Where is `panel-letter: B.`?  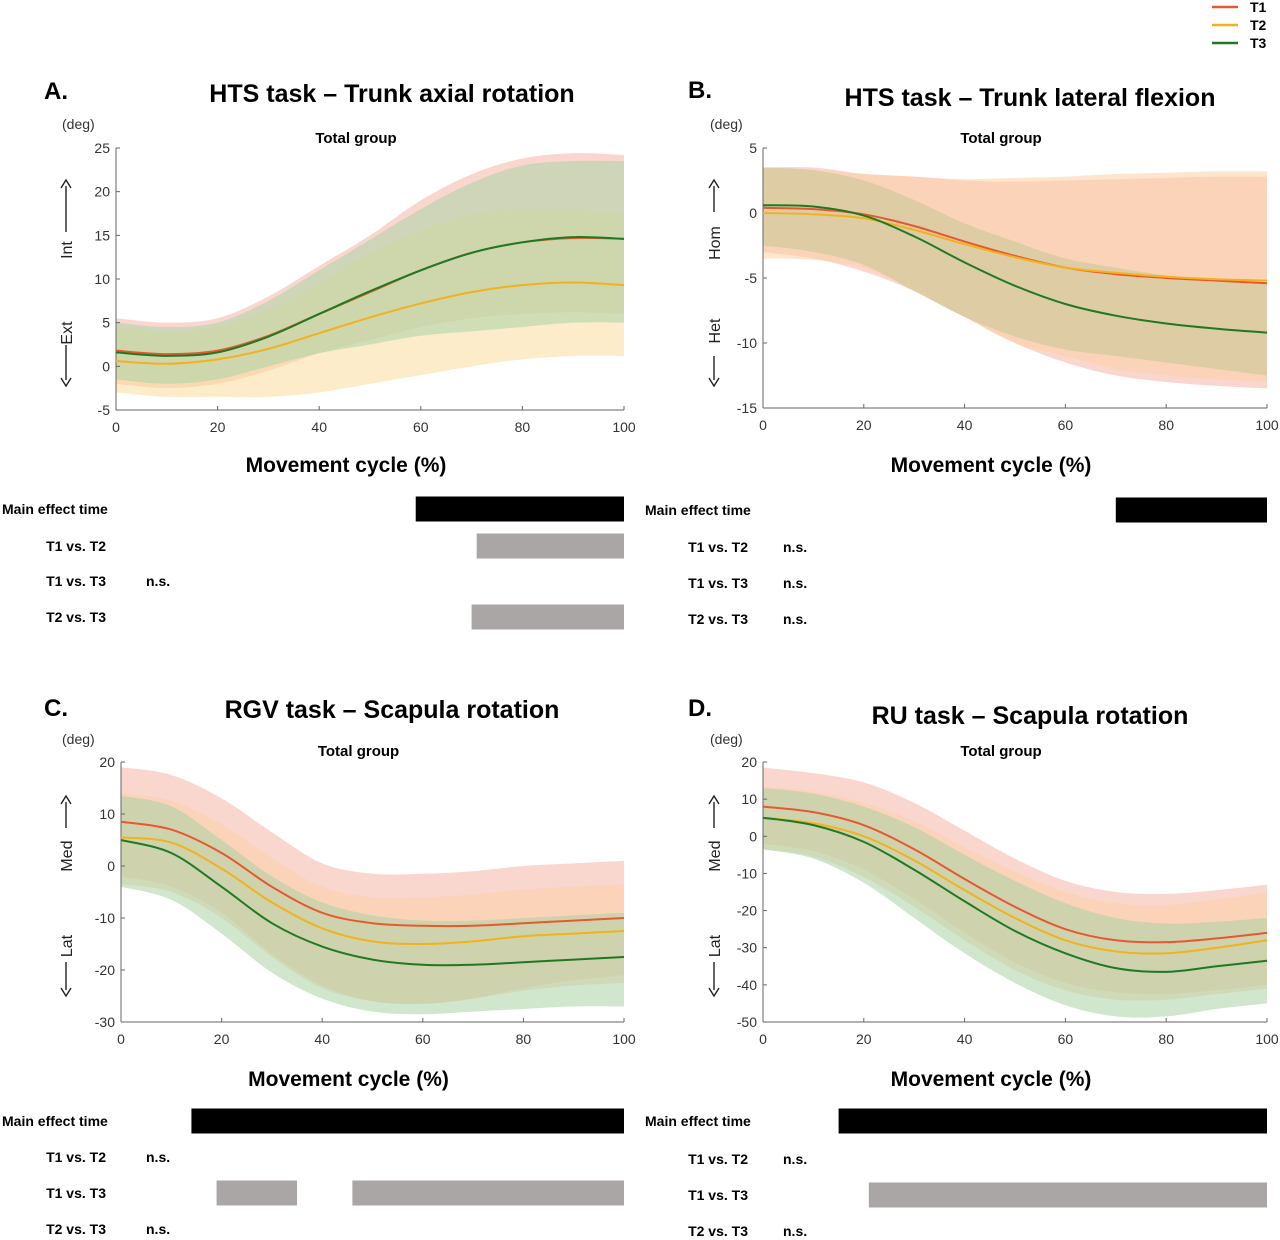
panel-letter: B. is located at coordinates (700, 90).